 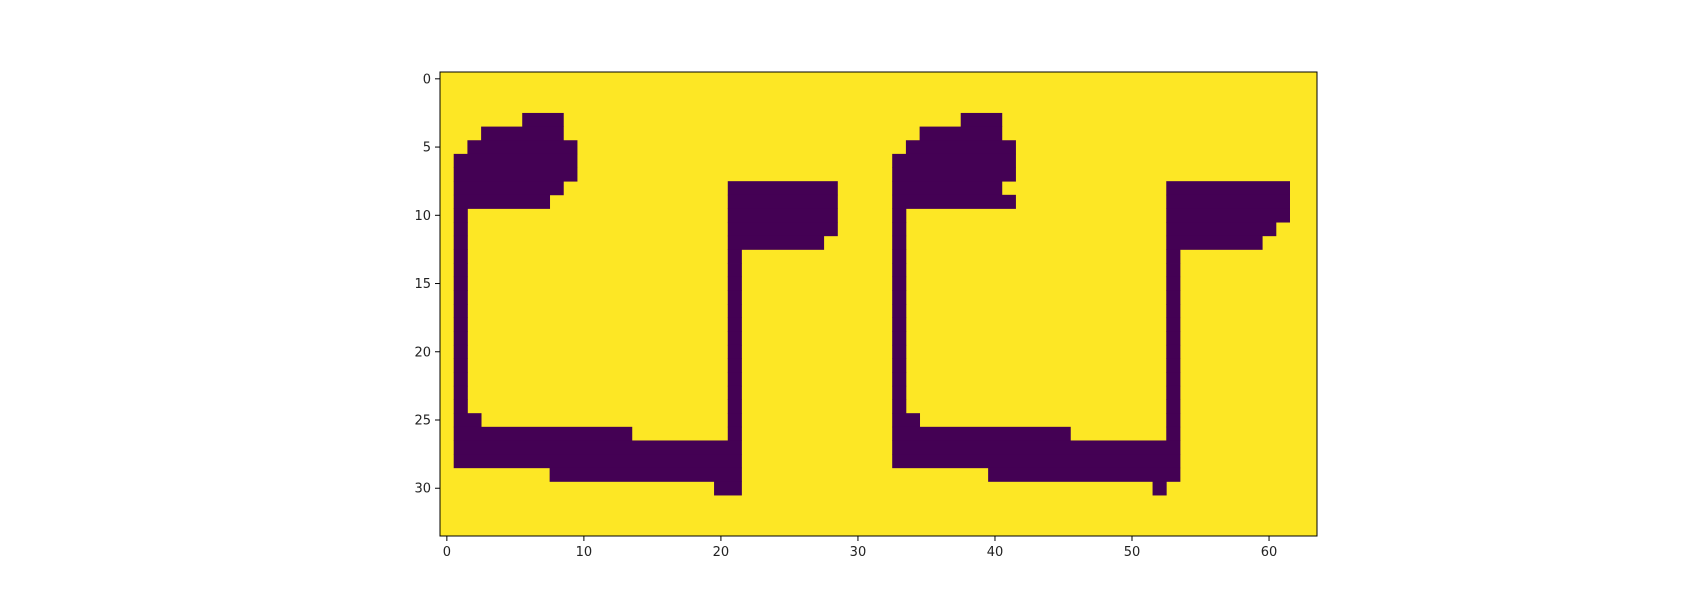 I want to click on y-tick-label: 10, so click(x=422, y=216).